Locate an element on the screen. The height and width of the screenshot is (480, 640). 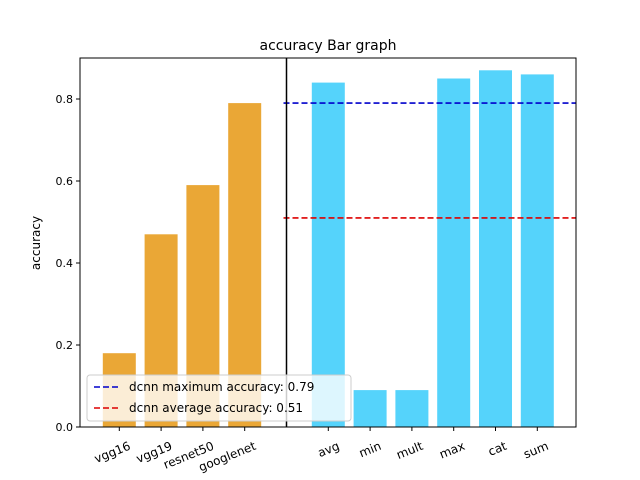
y-axis: 0.0 0.2 0.4 0.6 0.8 is located at coordinates (68, 263).